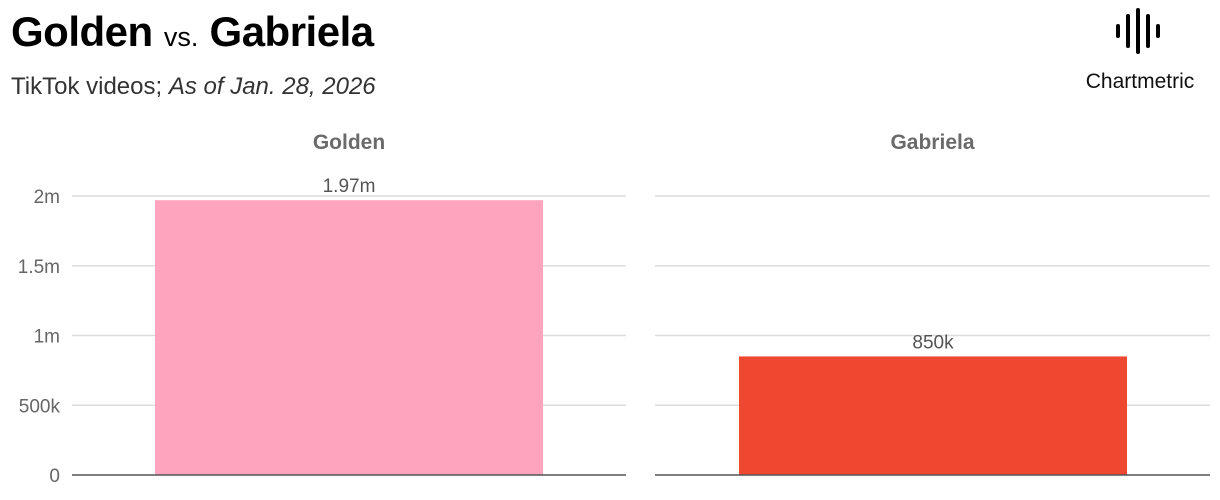 This screenshot has width=1220, height=500. I want to click on chartmetric-waveform-icon, so click(1138, 31).